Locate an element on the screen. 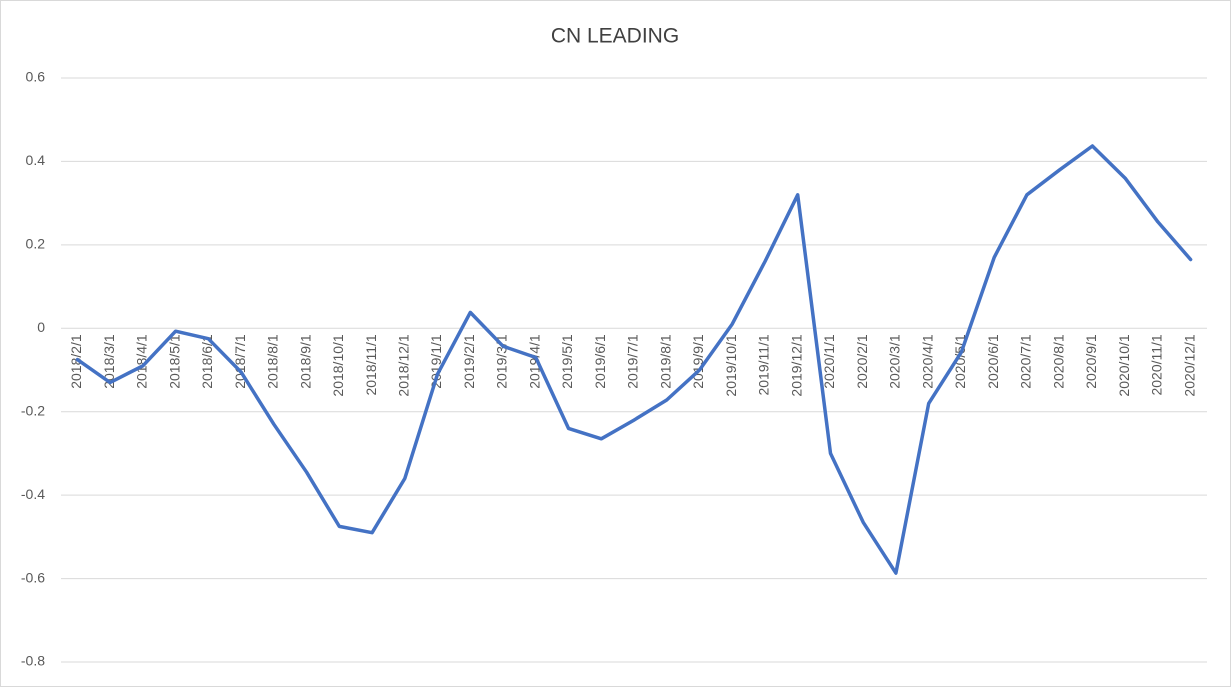 Image resolution: width=1231 pixels, height=687 pixels. x-tick-label: 2018/8/1 is located at coordinates (273, 361).